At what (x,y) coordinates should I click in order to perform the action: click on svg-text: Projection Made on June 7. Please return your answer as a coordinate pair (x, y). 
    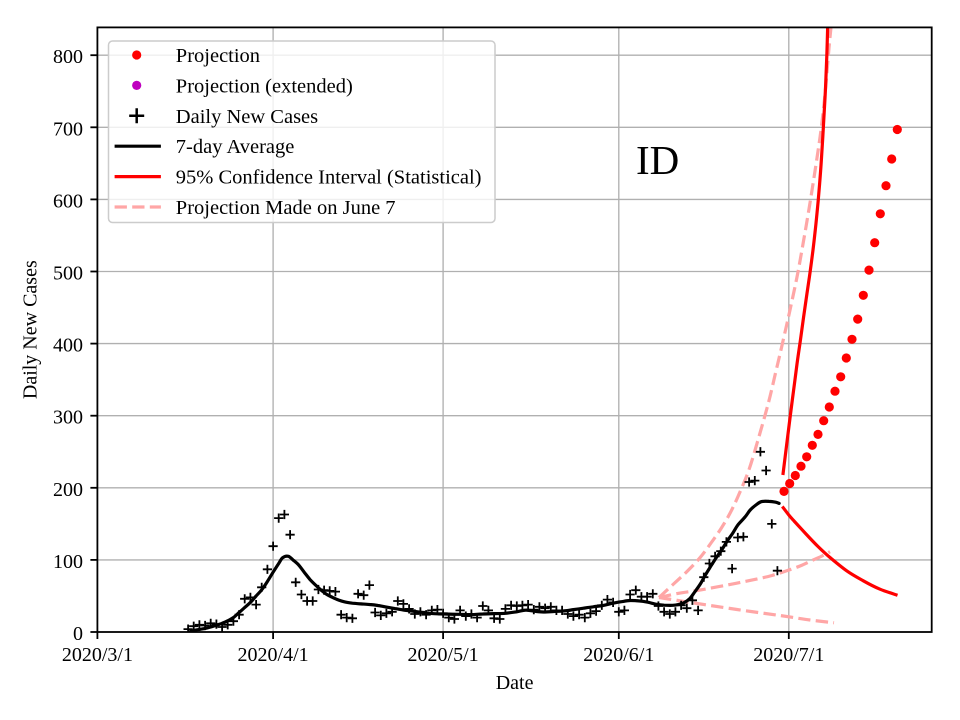
    Looking at the image, I should click on (286, 208).